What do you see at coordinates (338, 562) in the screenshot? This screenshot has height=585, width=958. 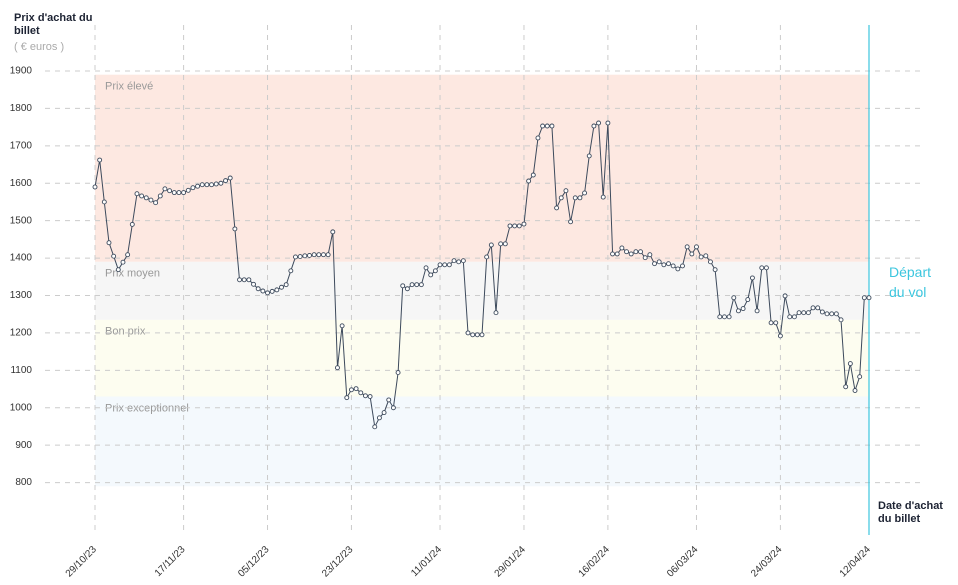 I see `x-tick-label: 23/12/23` at bounding box center [338, 562].